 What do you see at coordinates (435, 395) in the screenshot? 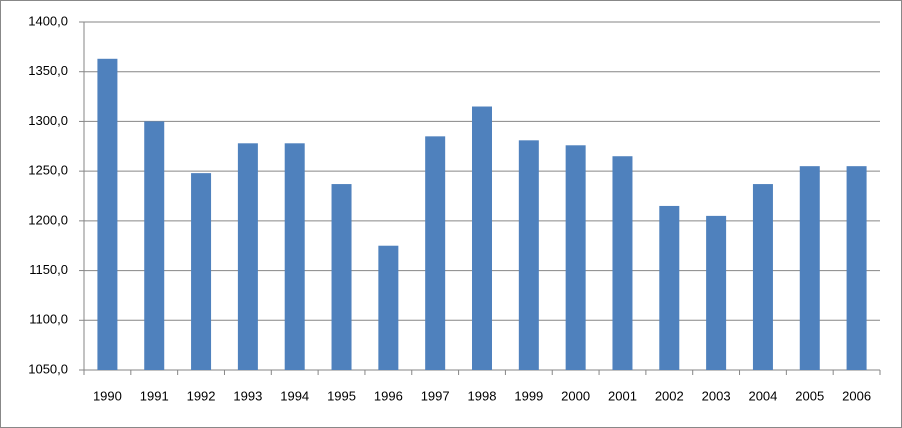
I see `x-tick-label: 1997` at bounding box center [435, 395].